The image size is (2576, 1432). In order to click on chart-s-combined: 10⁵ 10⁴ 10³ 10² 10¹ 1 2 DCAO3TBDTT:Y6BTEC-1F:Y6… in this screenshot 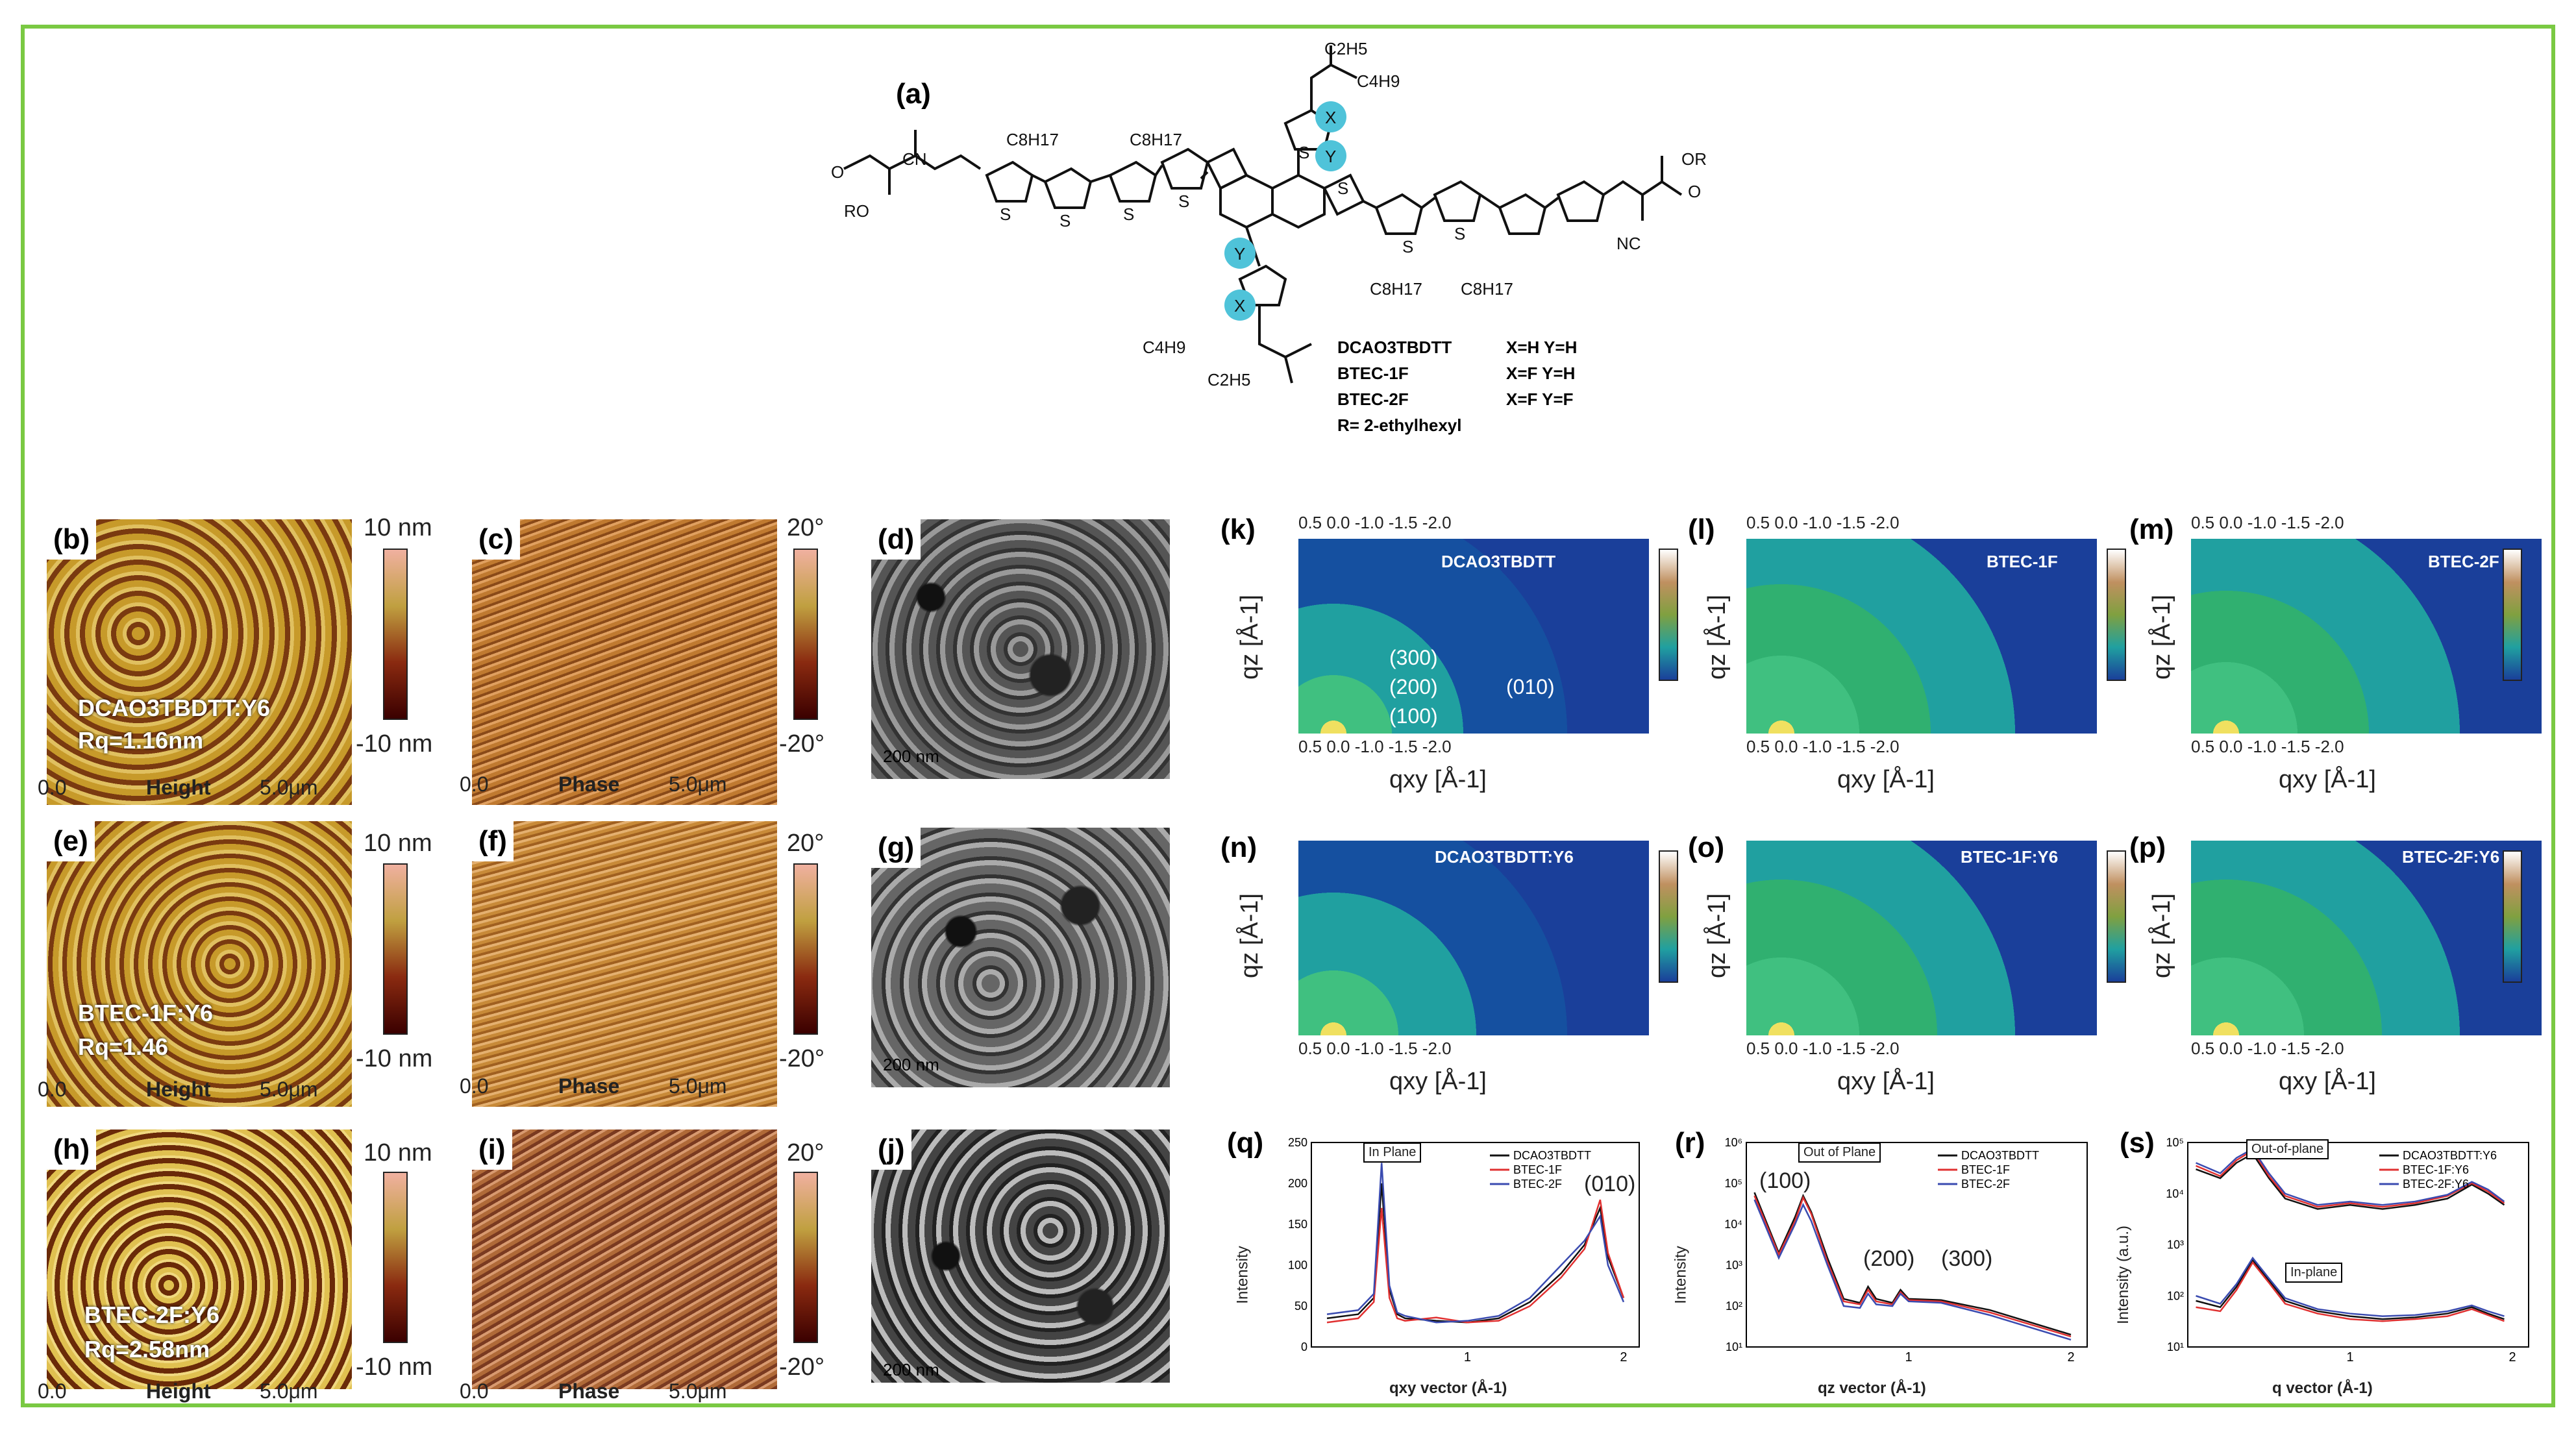, I will do `click(2347, 1250)`.